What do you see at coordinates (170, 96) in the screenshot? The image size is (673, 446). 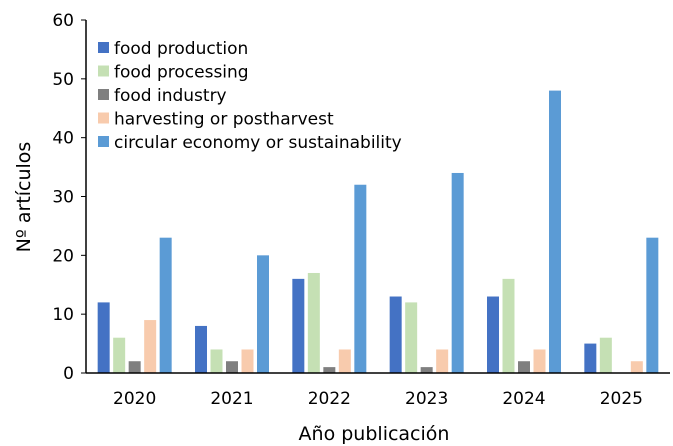 I see `legend-label: food industry` at bounding box center [170, 96].